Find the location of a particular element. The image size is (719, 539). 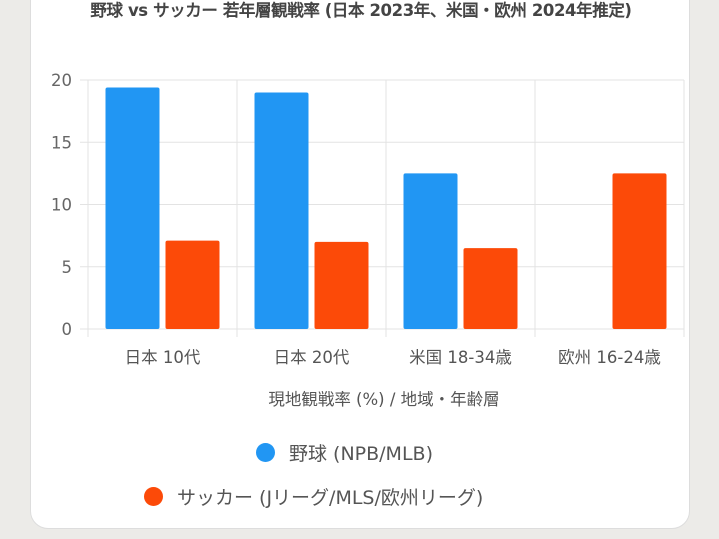

x-tick-label: 日本 20代 is located at coordinates (312, 357).